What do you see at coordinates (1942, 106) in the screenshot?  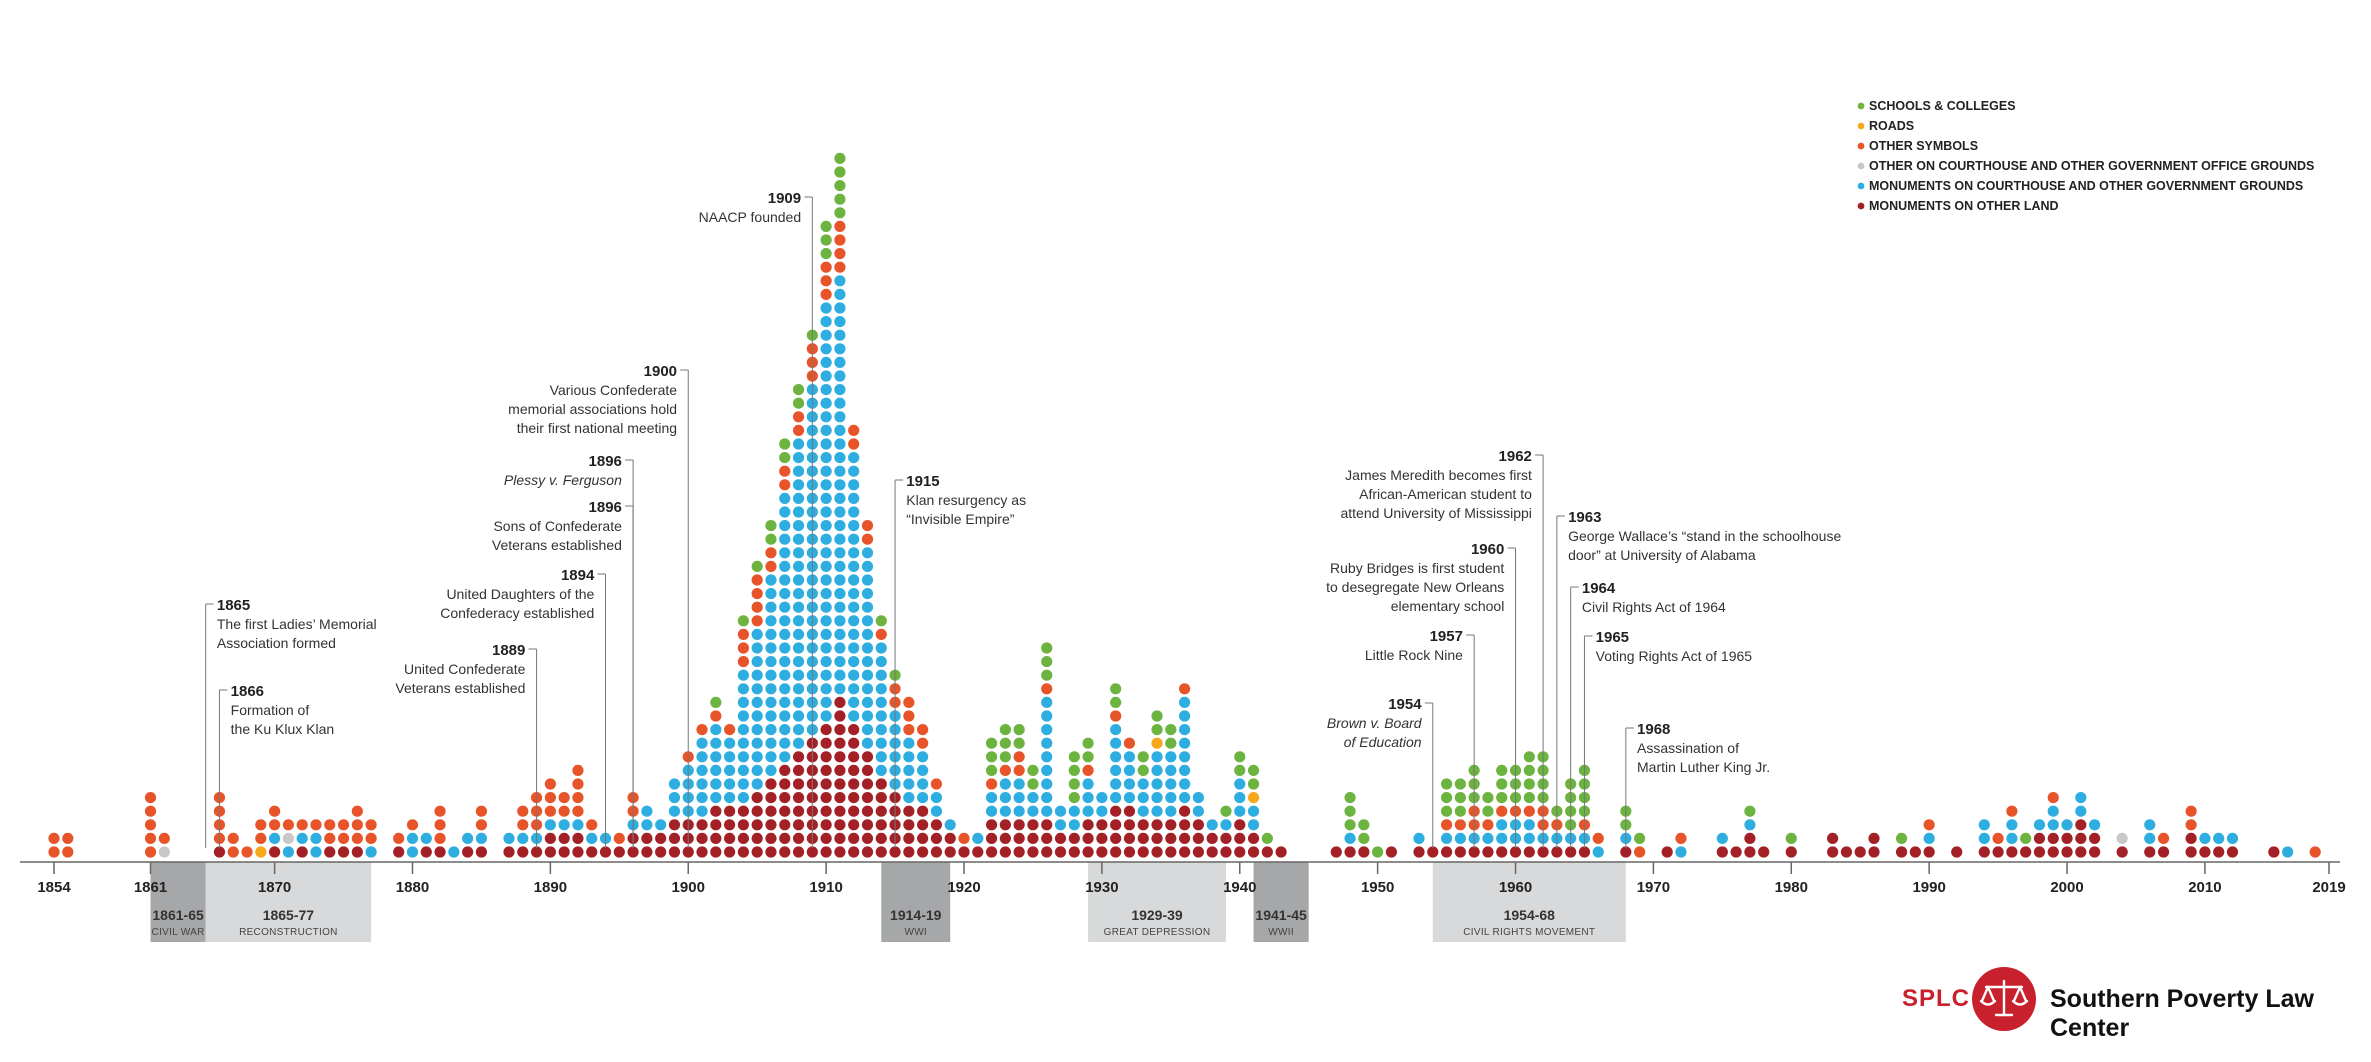 I see `legend-label: SCHOOLS & COLLEGES` at bounding box center [1942, 106].